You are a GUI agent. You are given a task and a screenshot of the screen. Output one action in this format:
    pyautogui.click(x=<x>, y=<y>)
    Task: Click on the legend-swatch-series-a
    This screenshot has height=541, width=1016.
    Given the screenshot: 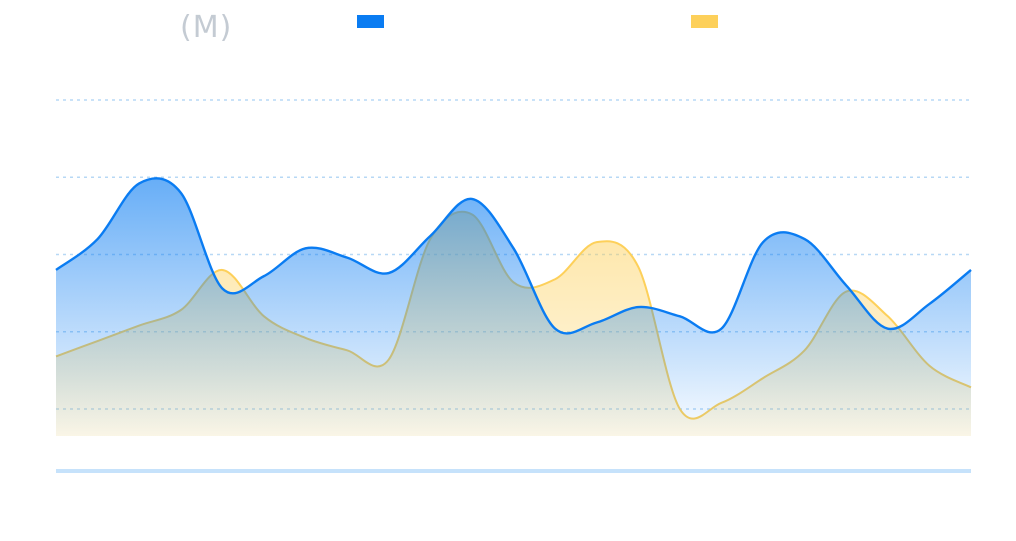 What is the action you would take?
    pyautogui.click(x=370, y=21)
    